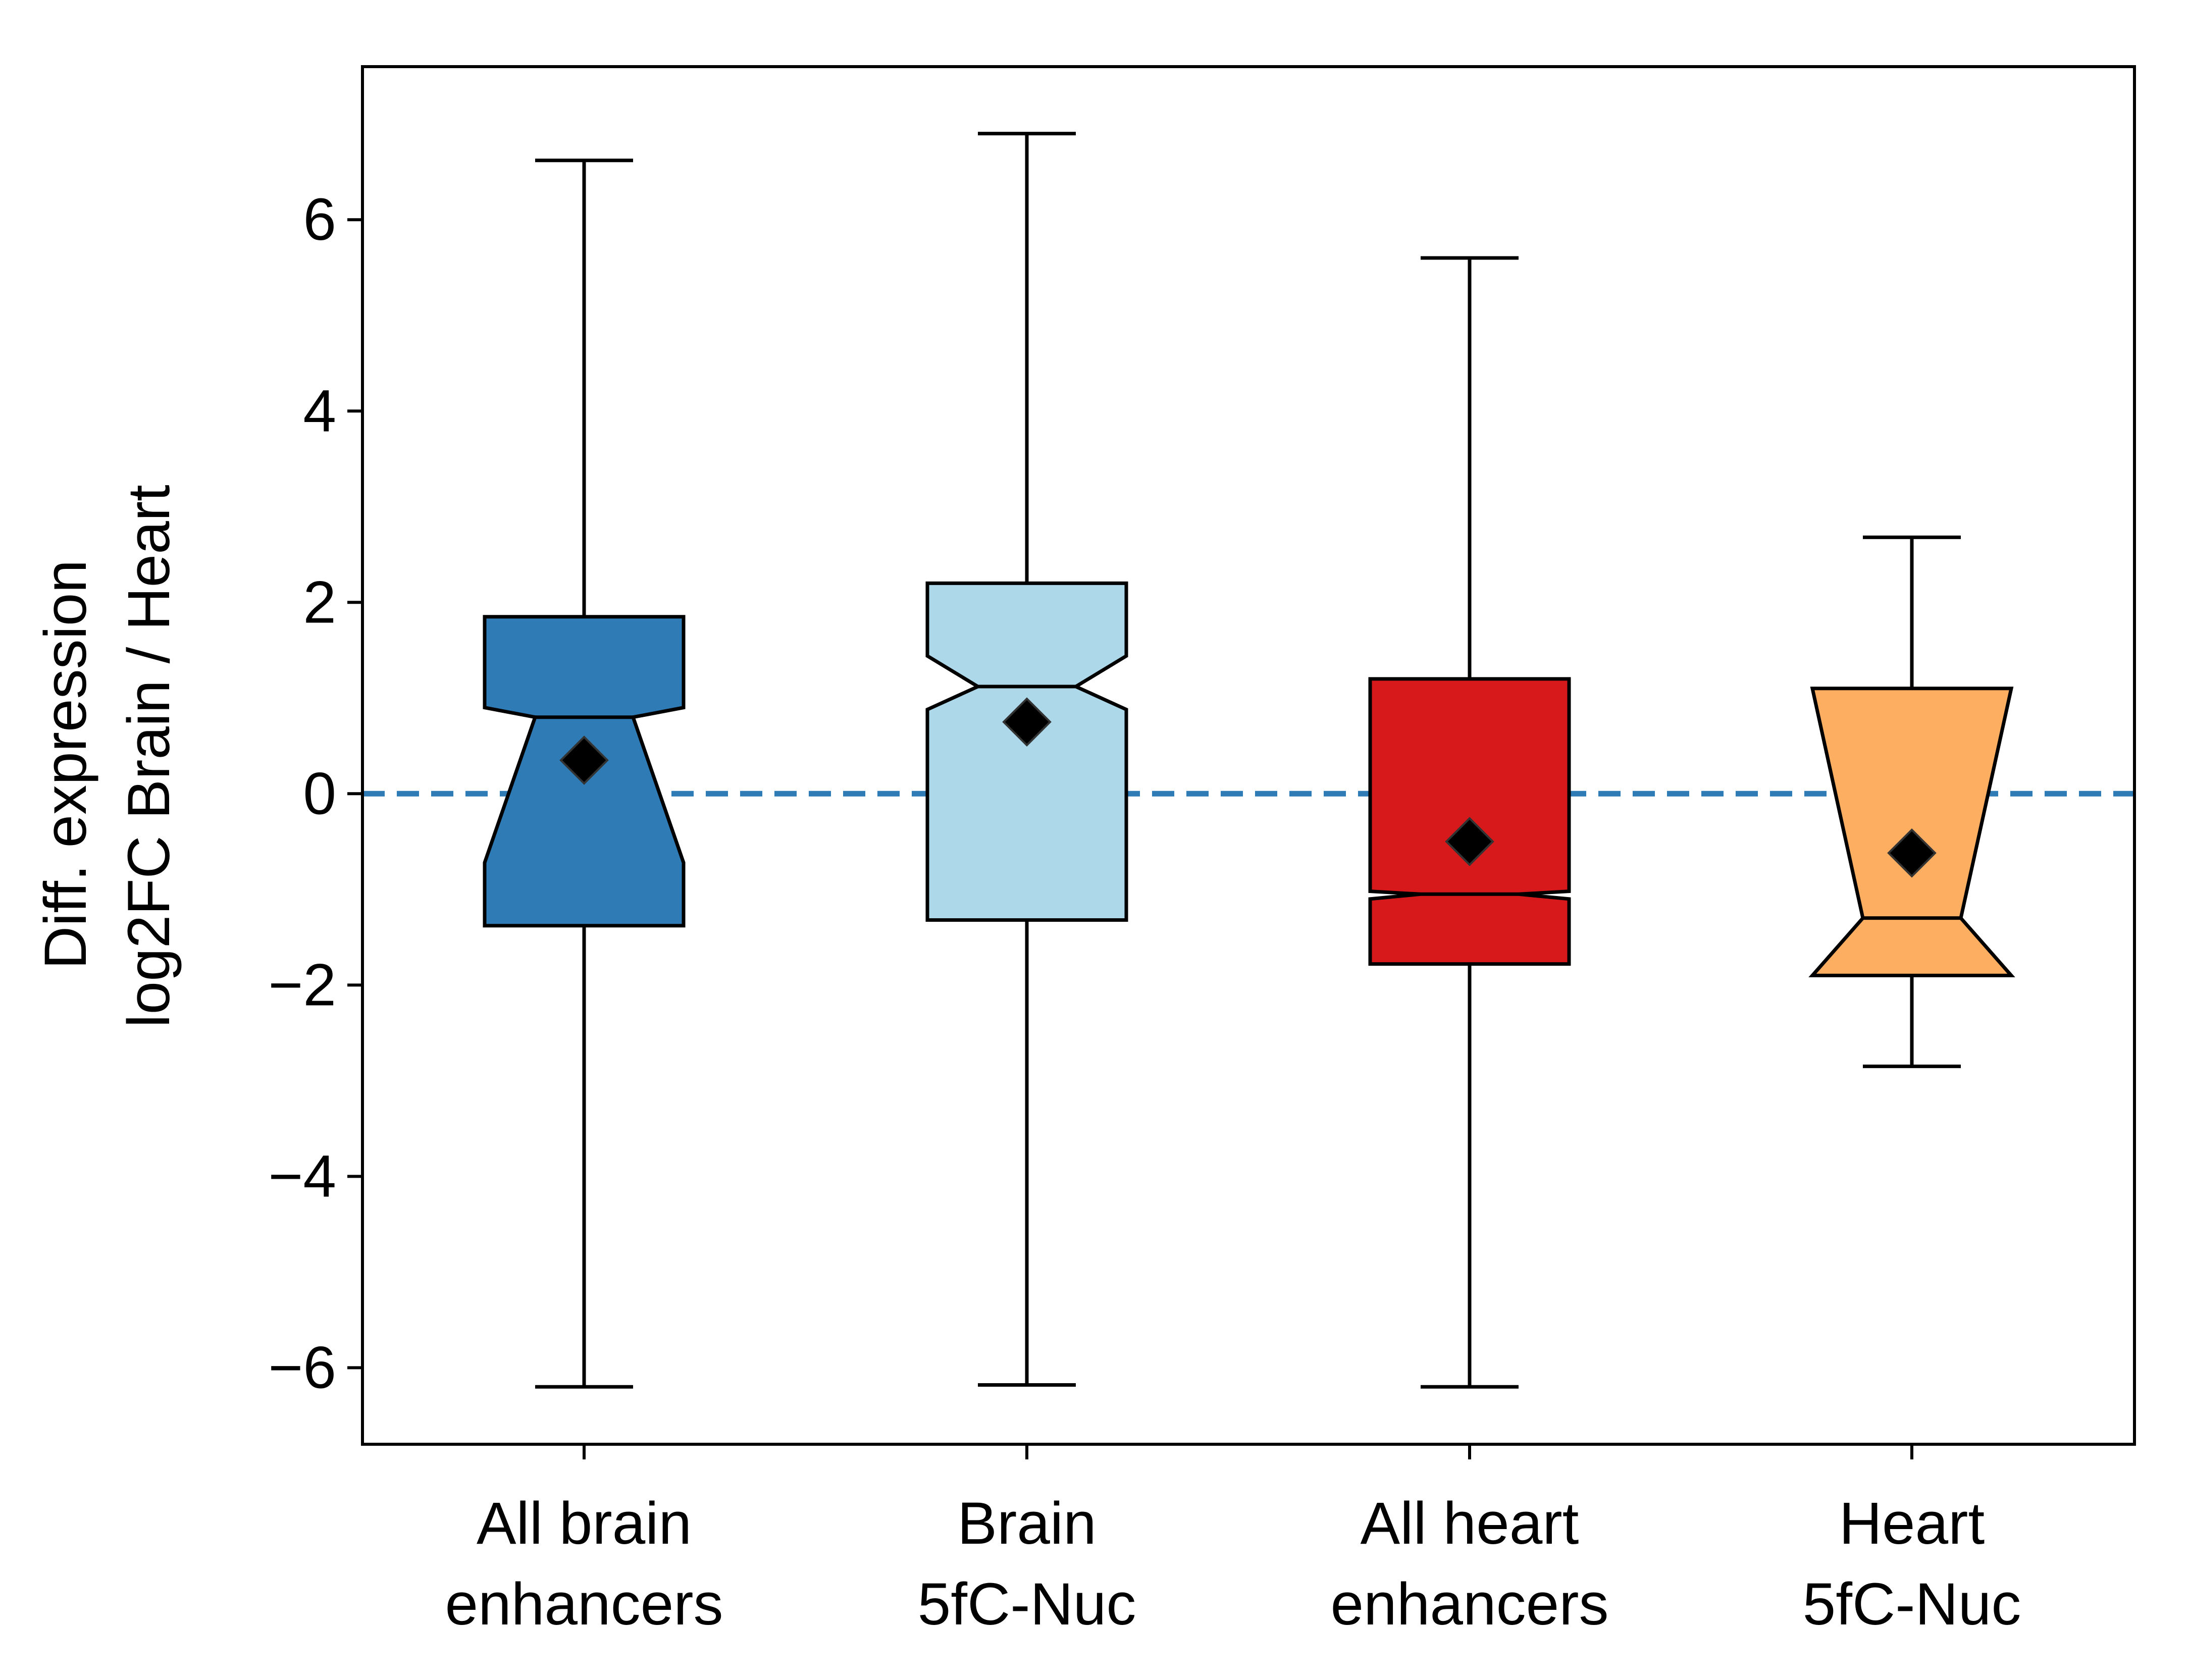 This screenshot has width=2189, height=1680. What do you see at coordinates (1912, 1564) in the screenshot?
I see `x-tick-label: Heart 5fC-Nuc` at bounding box center [1912, 1564].